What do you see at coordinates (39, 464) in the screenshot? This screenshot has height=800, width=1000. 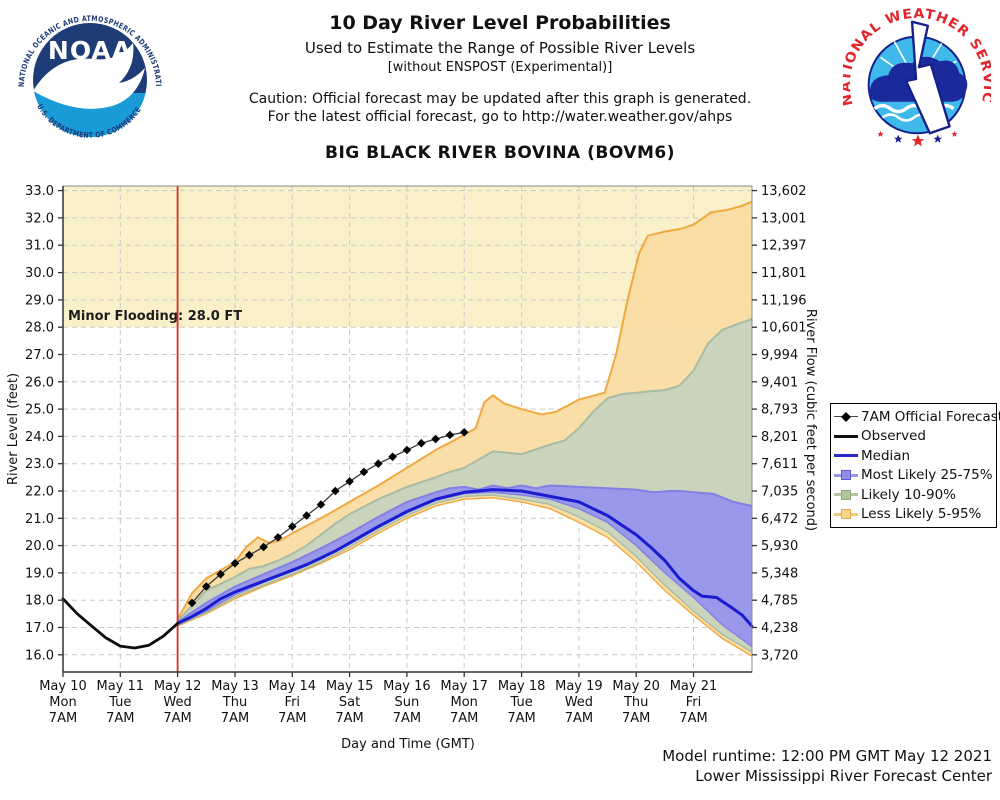 I see `left-tick-label: 23.0` at bounding box center [39, 464].